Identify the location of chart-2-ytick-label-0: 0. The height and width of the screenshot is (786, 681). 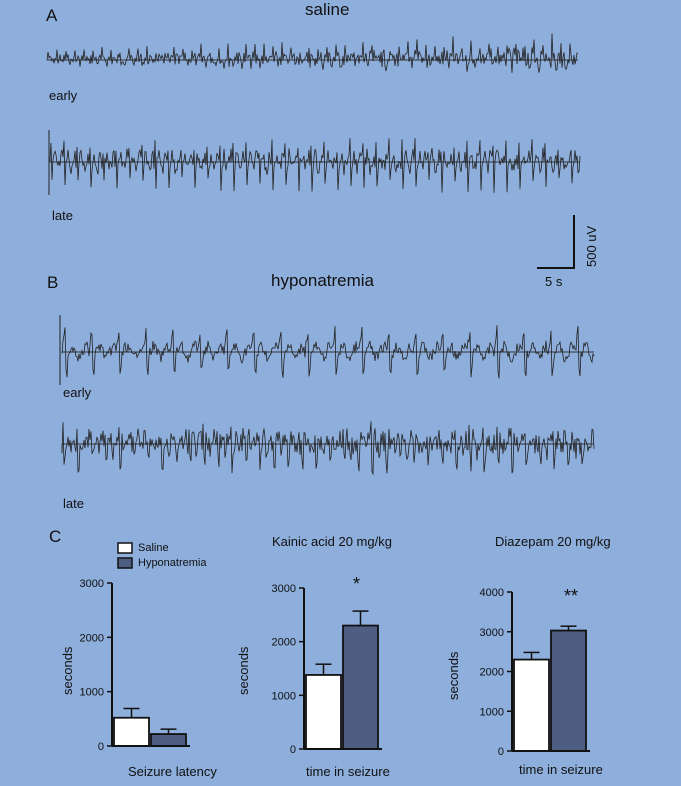
(293, 750).